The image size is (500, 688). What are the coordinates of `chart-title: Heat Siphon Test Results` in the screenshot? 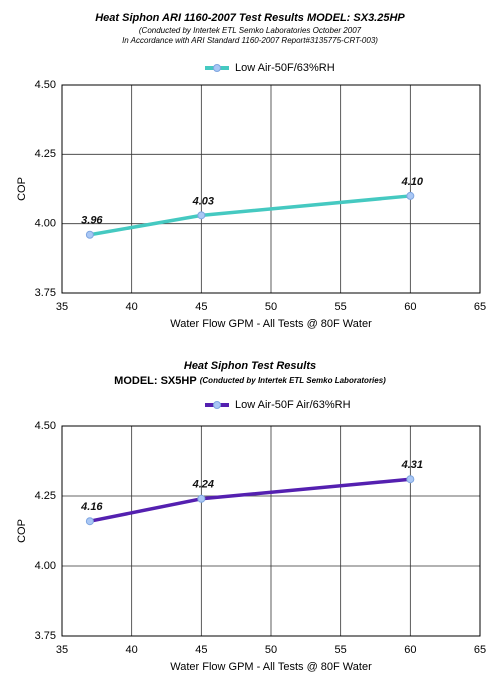 It's located at (250, 366).